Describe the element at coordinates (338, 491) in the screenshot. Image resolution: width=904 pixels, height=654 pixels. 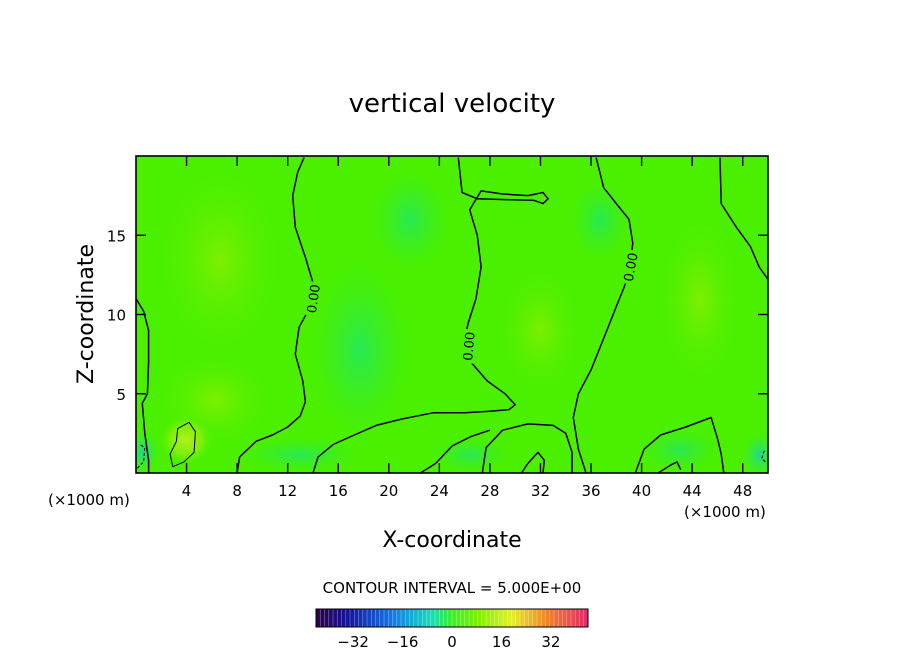
I see `x-tick-label: 16` at that location.